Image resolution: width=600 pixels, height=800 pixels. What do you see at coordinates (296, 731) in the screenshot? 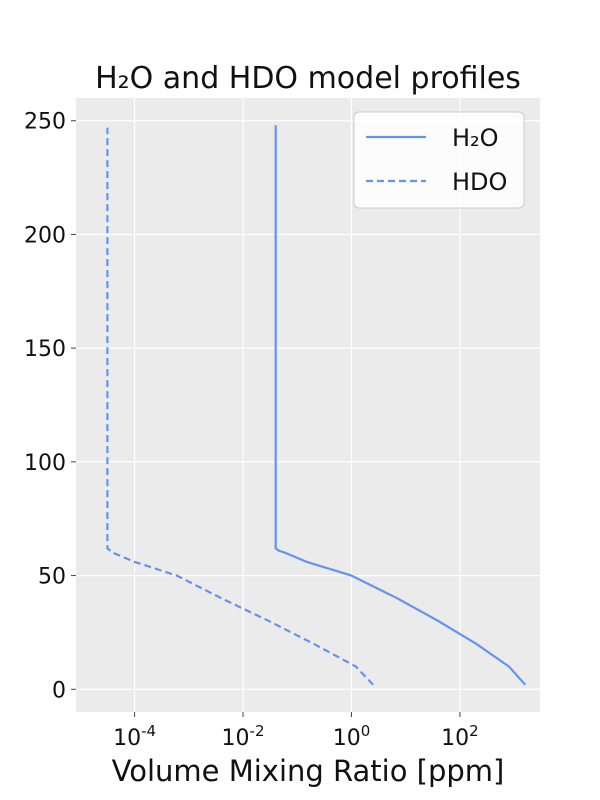
I see `x-axis: 10⁻⁴ 10⁻² 10⁰ 10²` at bounding box center [296, 731].